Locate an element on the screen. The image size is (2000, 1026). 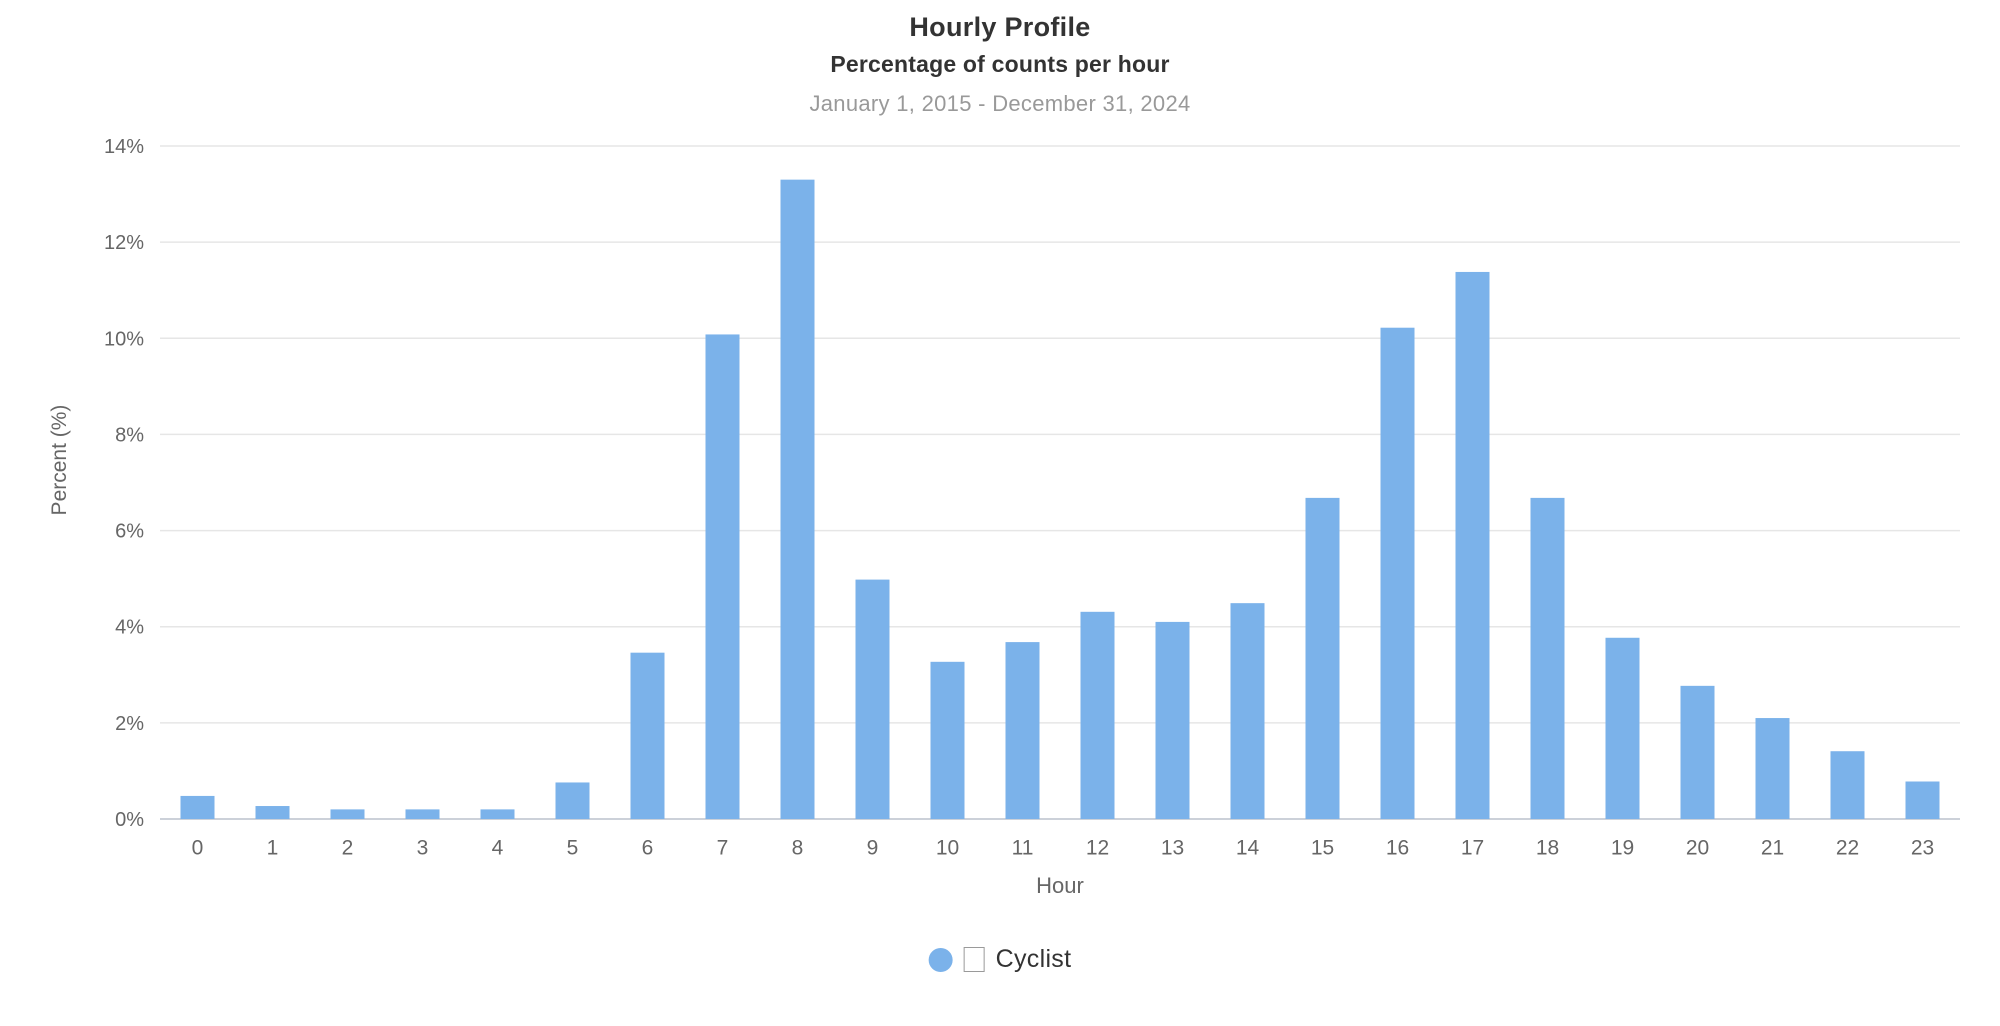
x-tick-label: 13 is located at coordinates (1172, 847).